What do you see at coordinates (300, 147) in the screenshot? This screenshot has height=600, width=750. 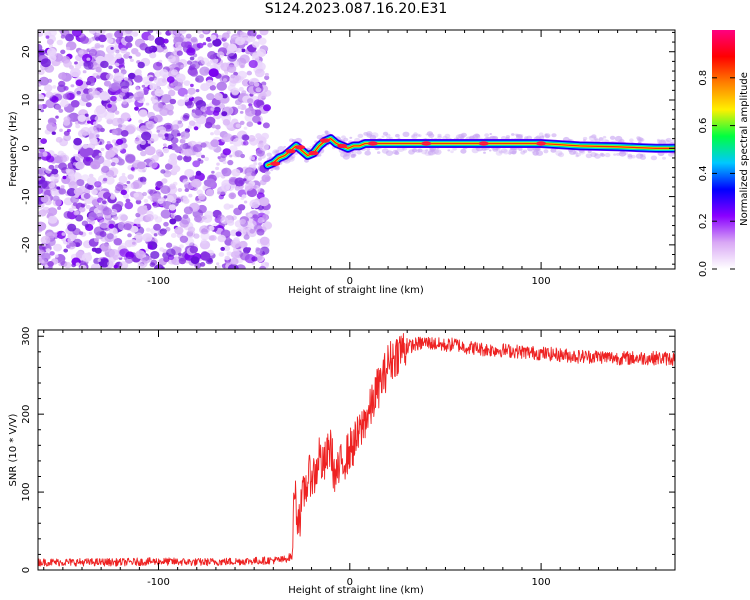 I see `track-hot-spot` at bounding box center [300, 147].